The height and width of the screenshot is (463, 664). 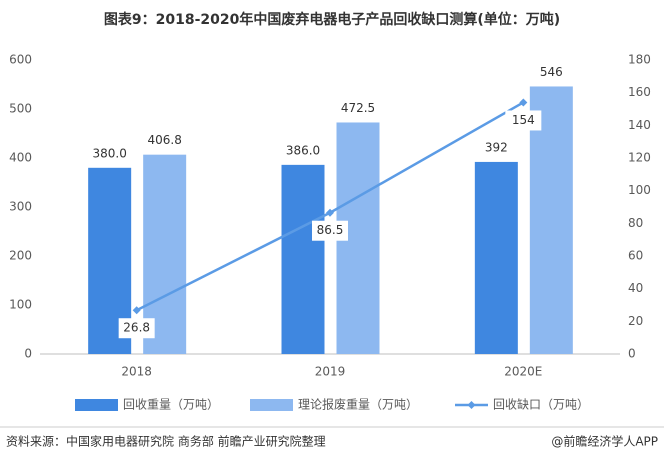 What do you see at coordinates (635, 321) in the screenshot?
I see `y2-tick-label: 20` at bounding box center [635, 321].